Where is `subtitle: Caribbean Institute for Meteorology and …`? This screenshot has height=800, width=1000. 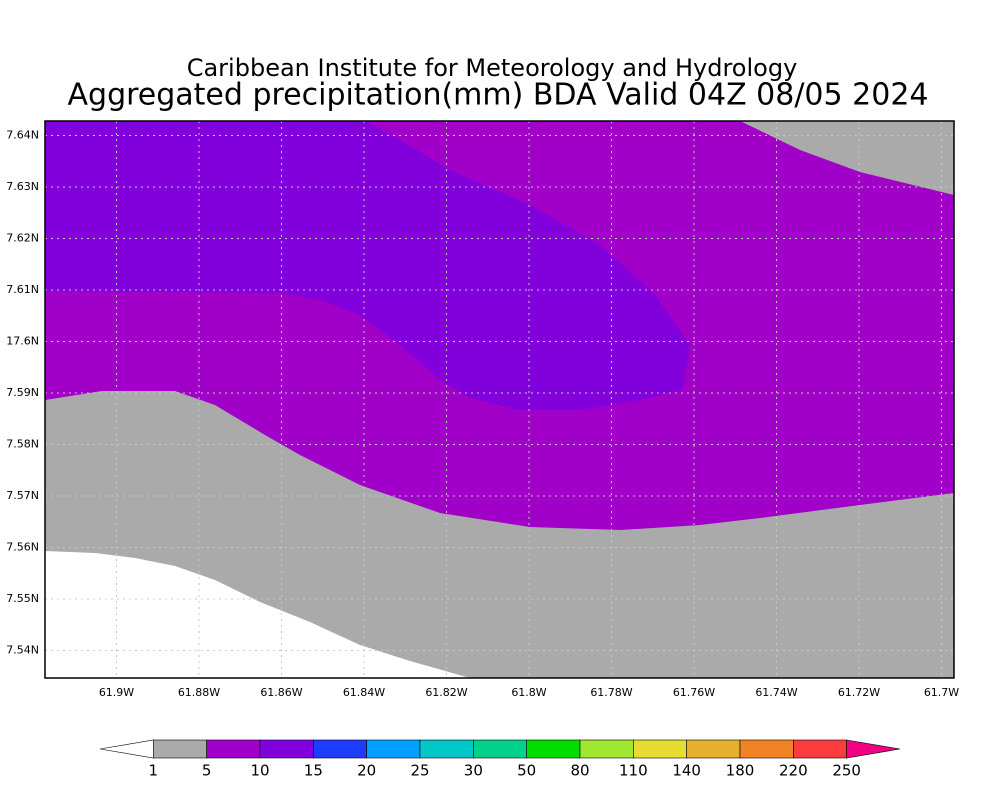 subtitle: Caribbean Institute for Meteorology and … is located at coordinates (492, 68).